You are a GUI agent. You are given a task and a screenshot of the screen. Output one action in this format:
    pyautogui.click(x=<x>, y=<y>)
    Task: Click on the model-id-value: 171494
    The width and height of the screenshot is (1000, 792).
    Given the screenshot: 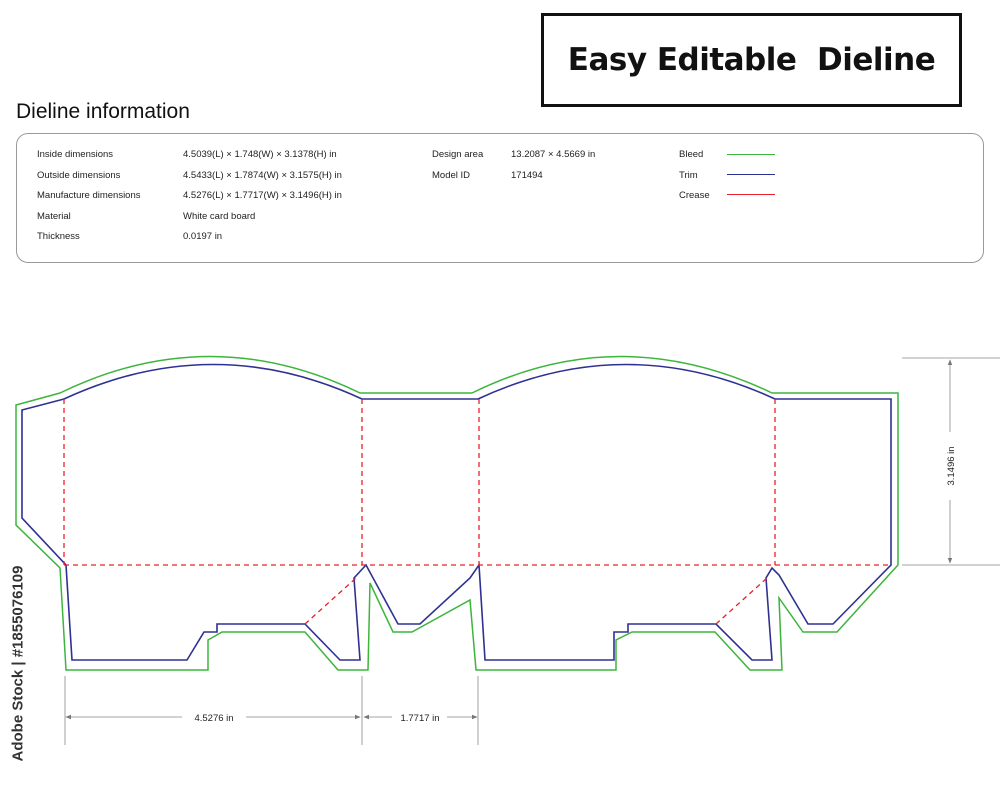 What is the action you would take?
    pyautogui.click(x=527, y=175)
    